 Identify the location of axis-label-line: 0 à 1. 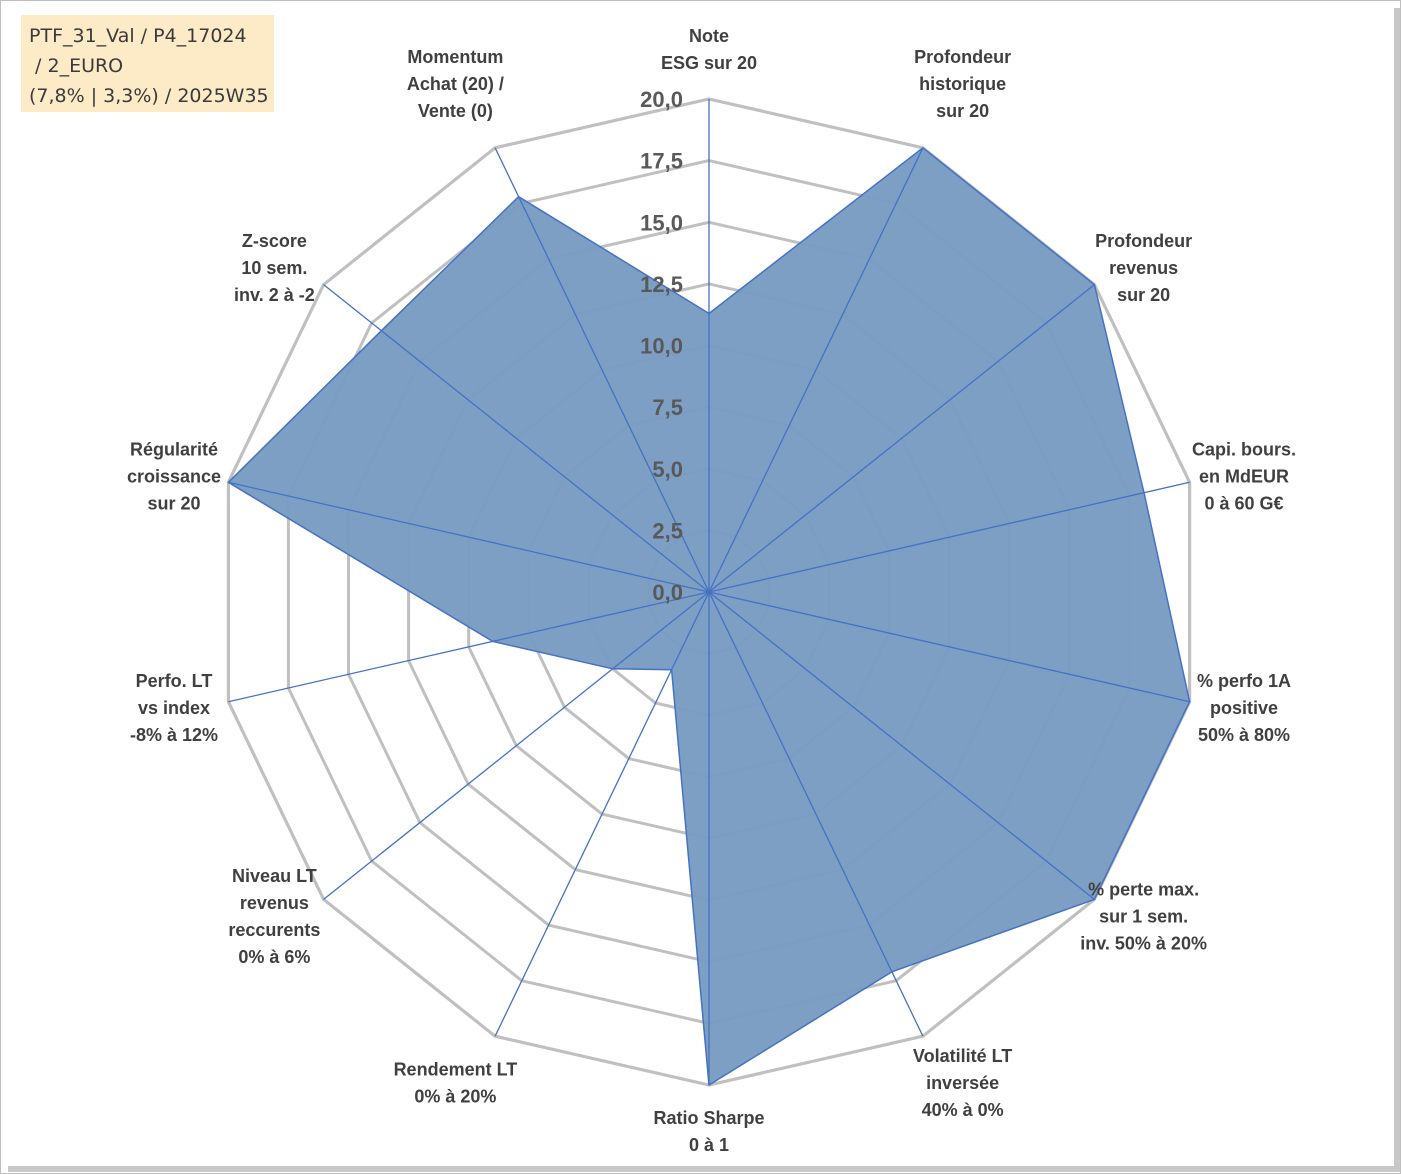
(709, 1145).